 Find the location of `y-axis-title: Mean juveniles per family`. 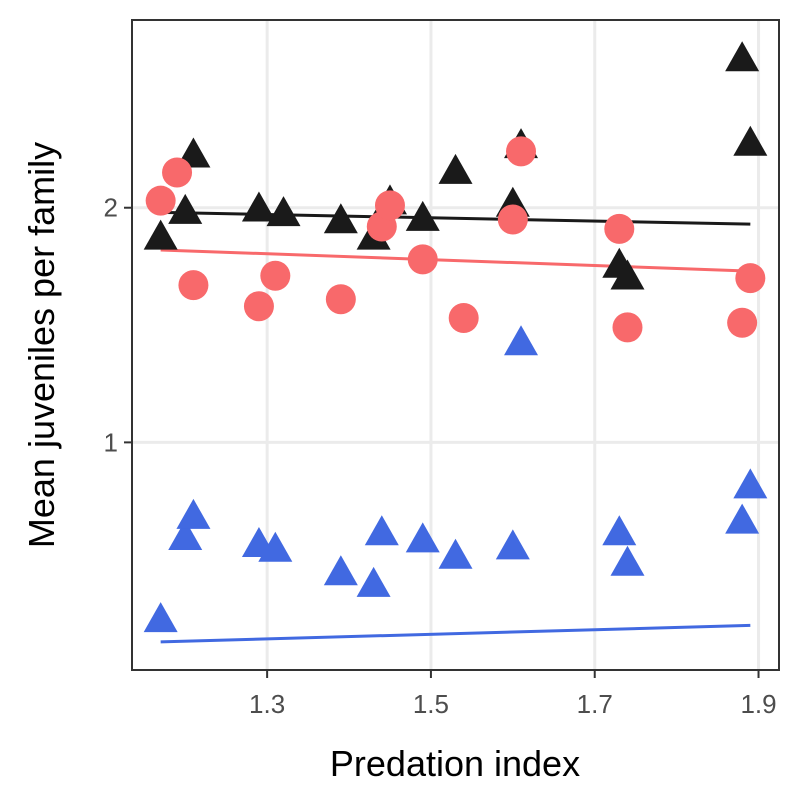

y-axis-title: Mean juveniles per family is located at coordinates (41, 345).